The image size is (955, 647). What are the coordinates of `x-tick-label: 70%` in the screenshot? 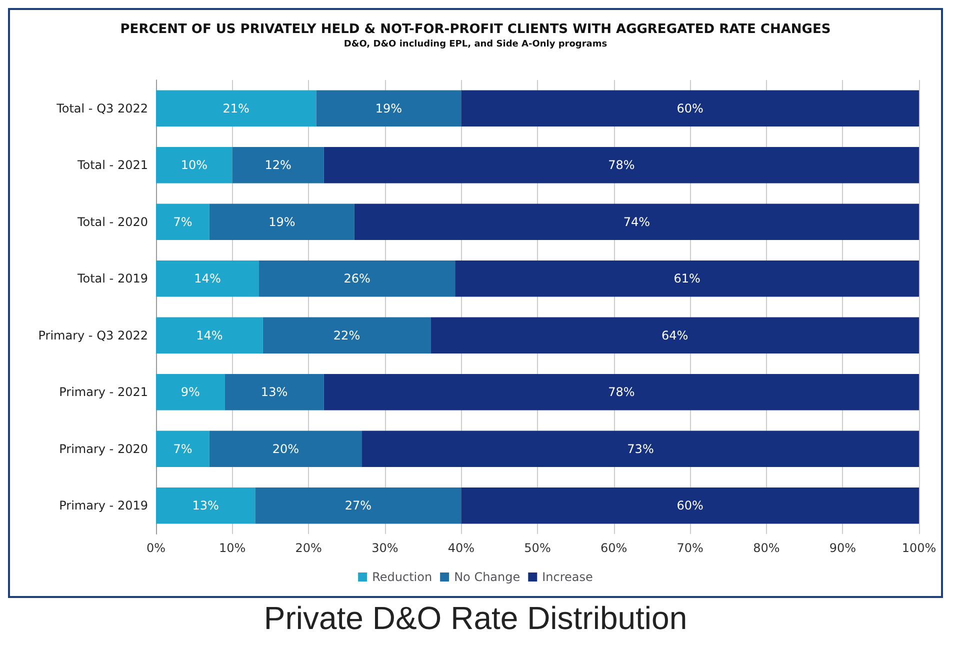 It's located at (690, 548).